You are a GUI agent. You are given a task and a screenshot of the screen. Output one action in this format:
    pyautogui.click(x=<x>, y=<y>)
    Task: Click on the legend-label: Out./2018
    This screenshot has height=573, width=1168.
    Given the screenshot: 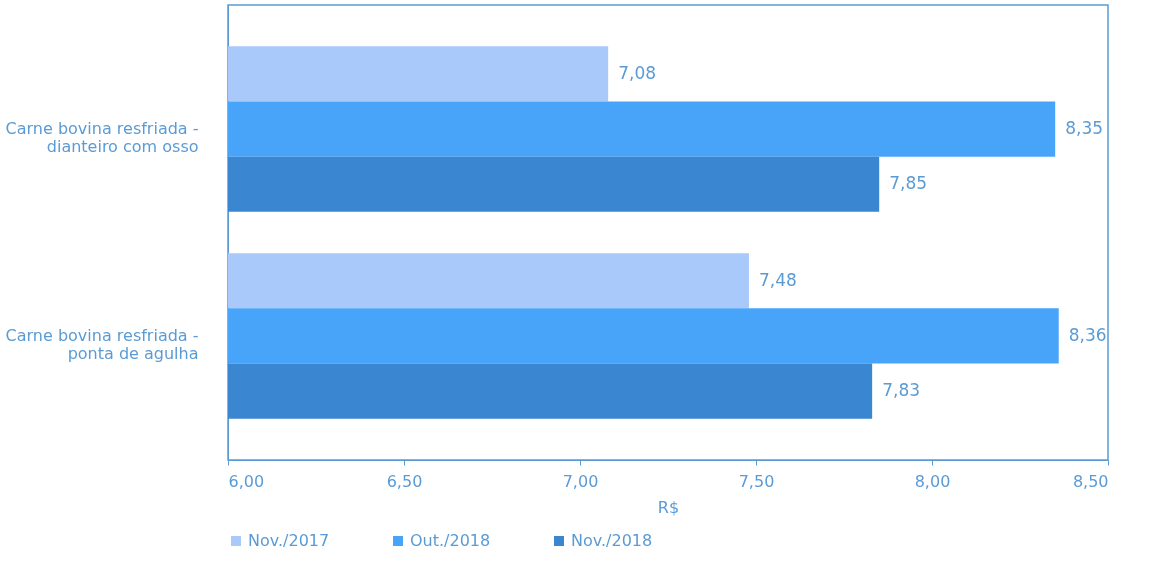 What is the action you would take?
    pyautogui.click(x=450, y=540)
    